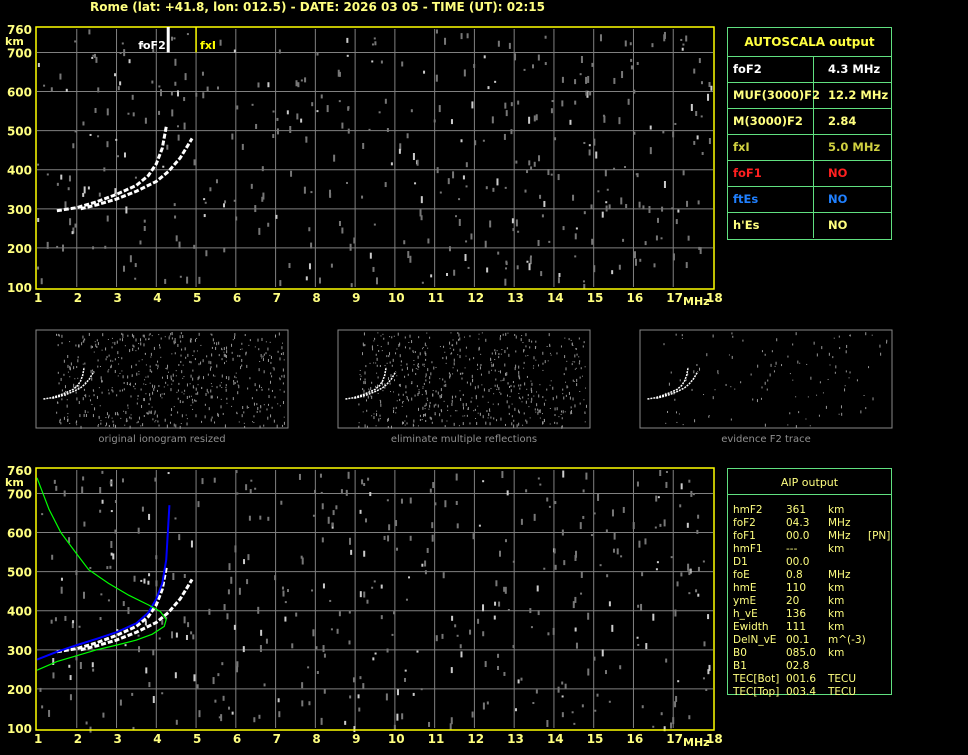  What do you see at coordinates (809, 122) in the screenshot?
I see `autoscala-row: M(3000)F2 2.84` at bounding box center [809, 122].